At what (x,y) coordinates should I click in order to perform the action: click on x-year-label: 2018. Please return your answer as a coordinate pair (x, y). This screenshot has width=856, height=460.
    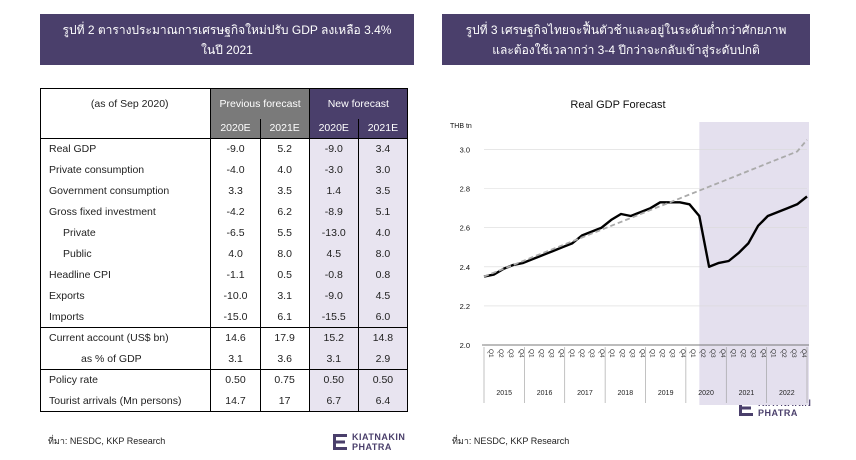
    Looking at the image, I should click on (626, 393).